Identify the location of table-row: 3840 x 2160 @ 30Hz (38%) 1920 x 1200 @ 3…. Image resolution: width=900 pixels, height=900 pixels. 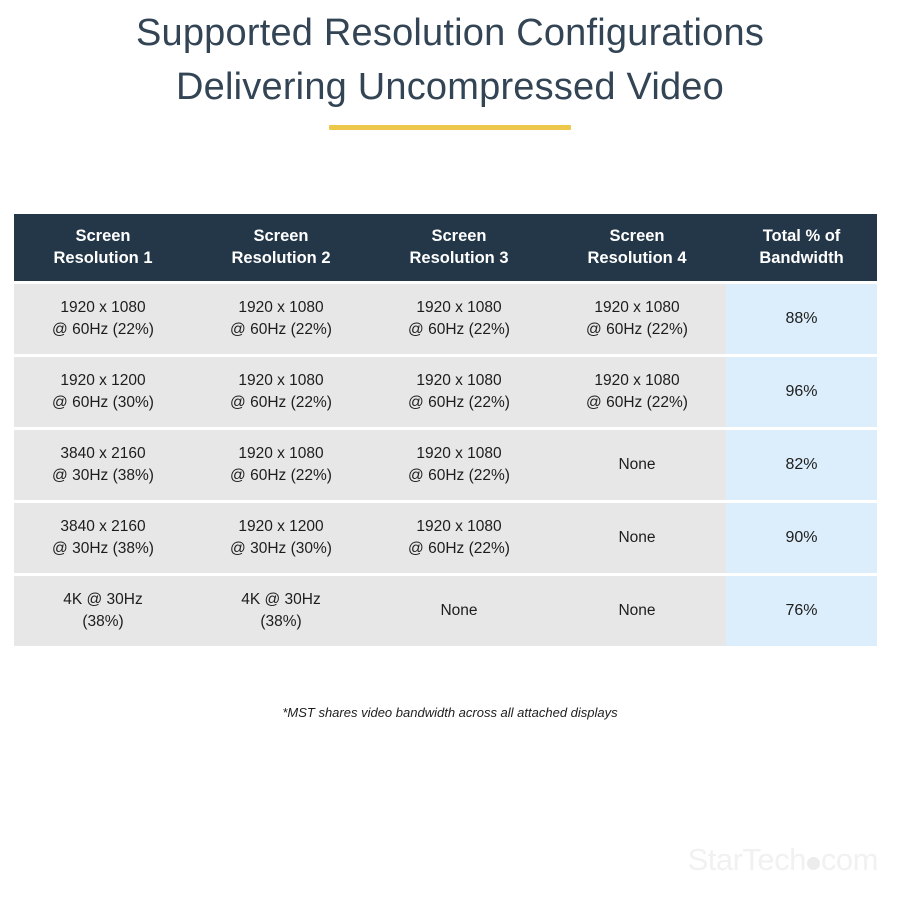
(445, 538).